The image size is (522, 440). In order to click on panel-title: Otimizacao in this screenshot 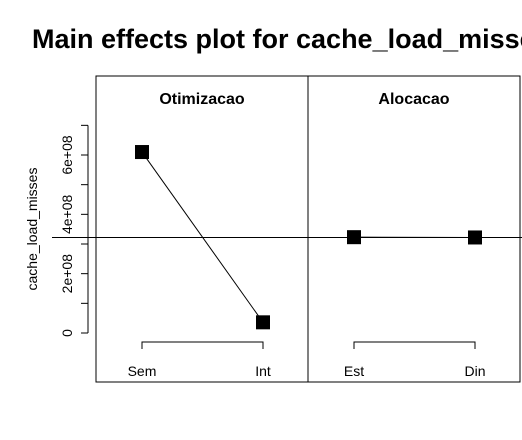, I will do `click(202, 99)`.